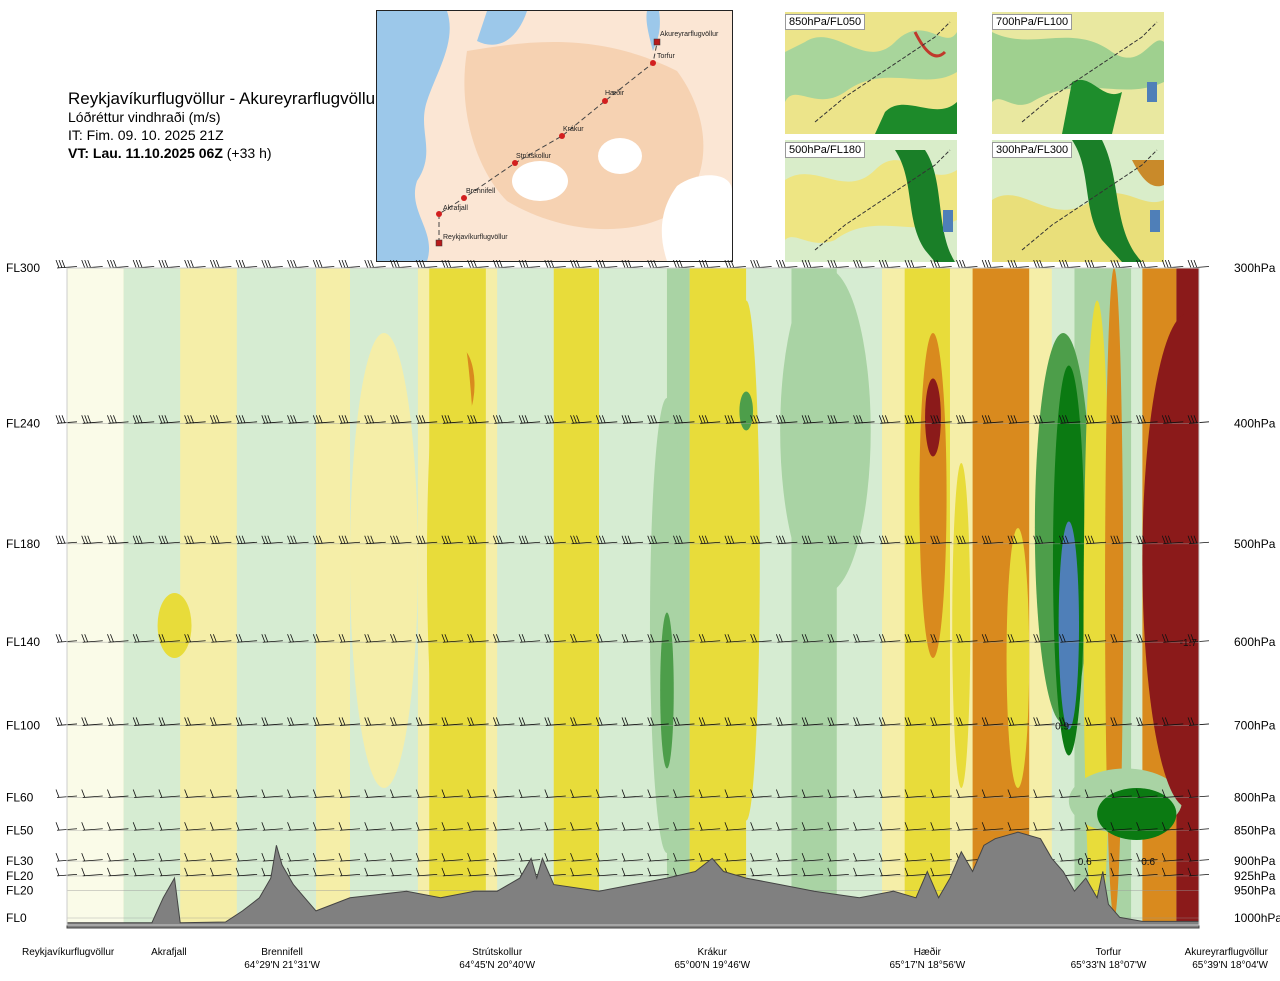 The image size is (1280, 981). I want to click on map-glacier-vatnajokull, so click(696, 218).